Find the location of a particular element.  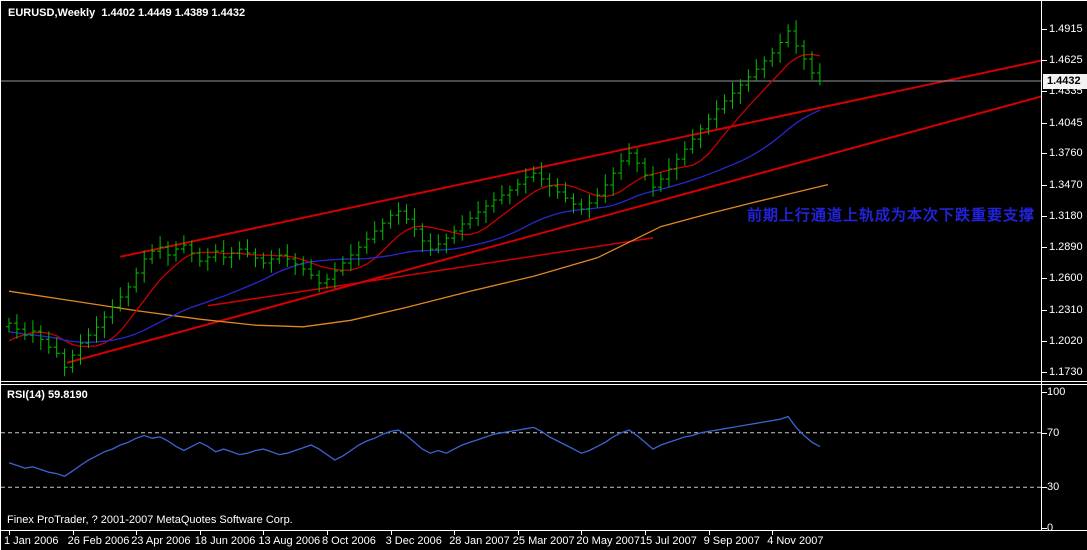

rsi-panel-separator is located at coordinates (544, 384).